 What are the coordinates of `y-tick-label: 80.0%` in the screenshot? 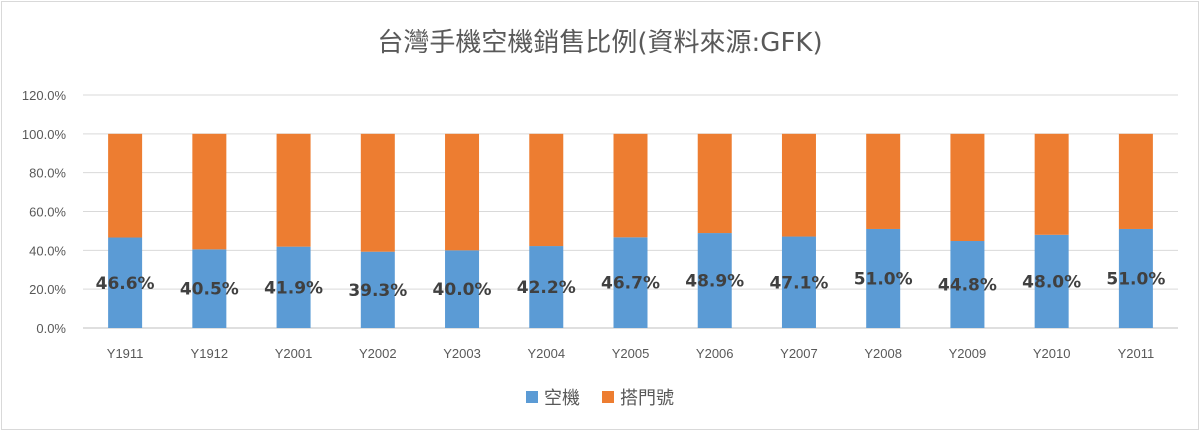 It's located at (47, 173).